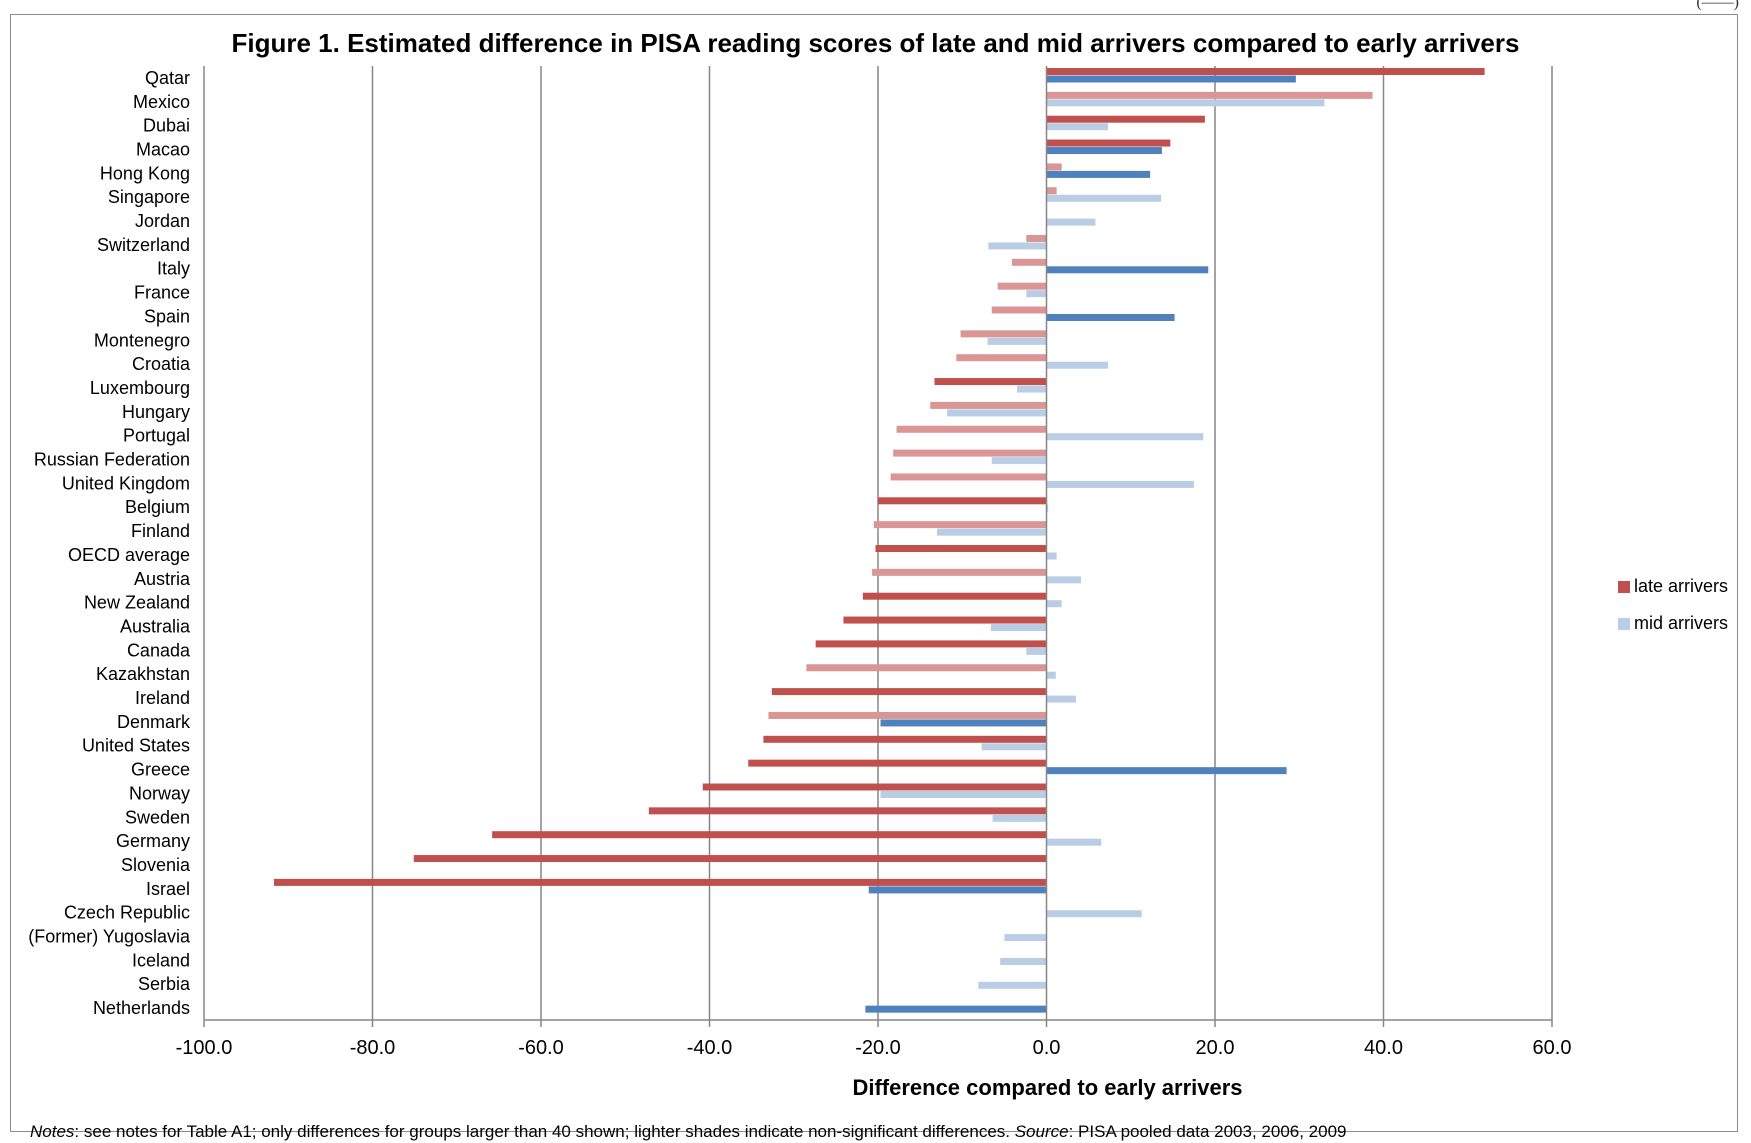 Image resolution: width=1751 pixels, height=1143 pixels. What do you see at coordinates (1047, 1048) in the screenshot?
I see `x-tick-label: 0.0` at bounding box center [1047, 1048].